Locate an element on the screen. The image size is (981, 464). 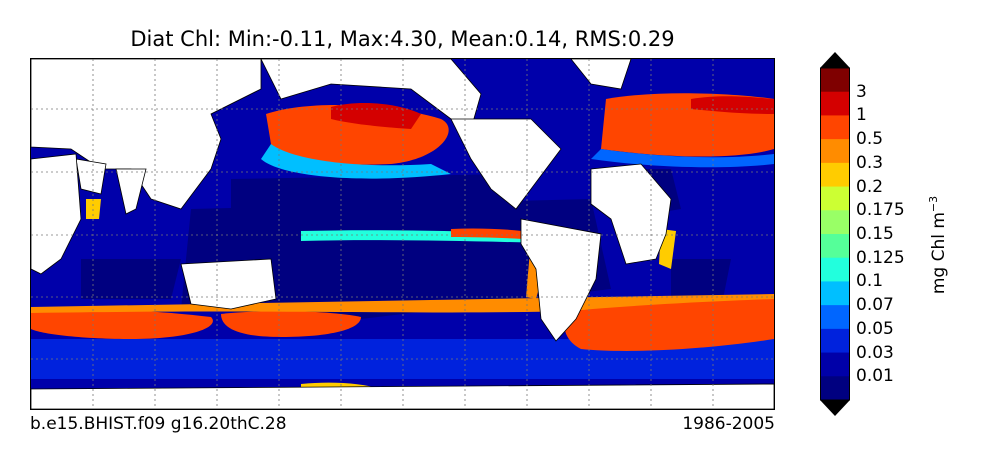
india-land is located at coordinates (131, 191).